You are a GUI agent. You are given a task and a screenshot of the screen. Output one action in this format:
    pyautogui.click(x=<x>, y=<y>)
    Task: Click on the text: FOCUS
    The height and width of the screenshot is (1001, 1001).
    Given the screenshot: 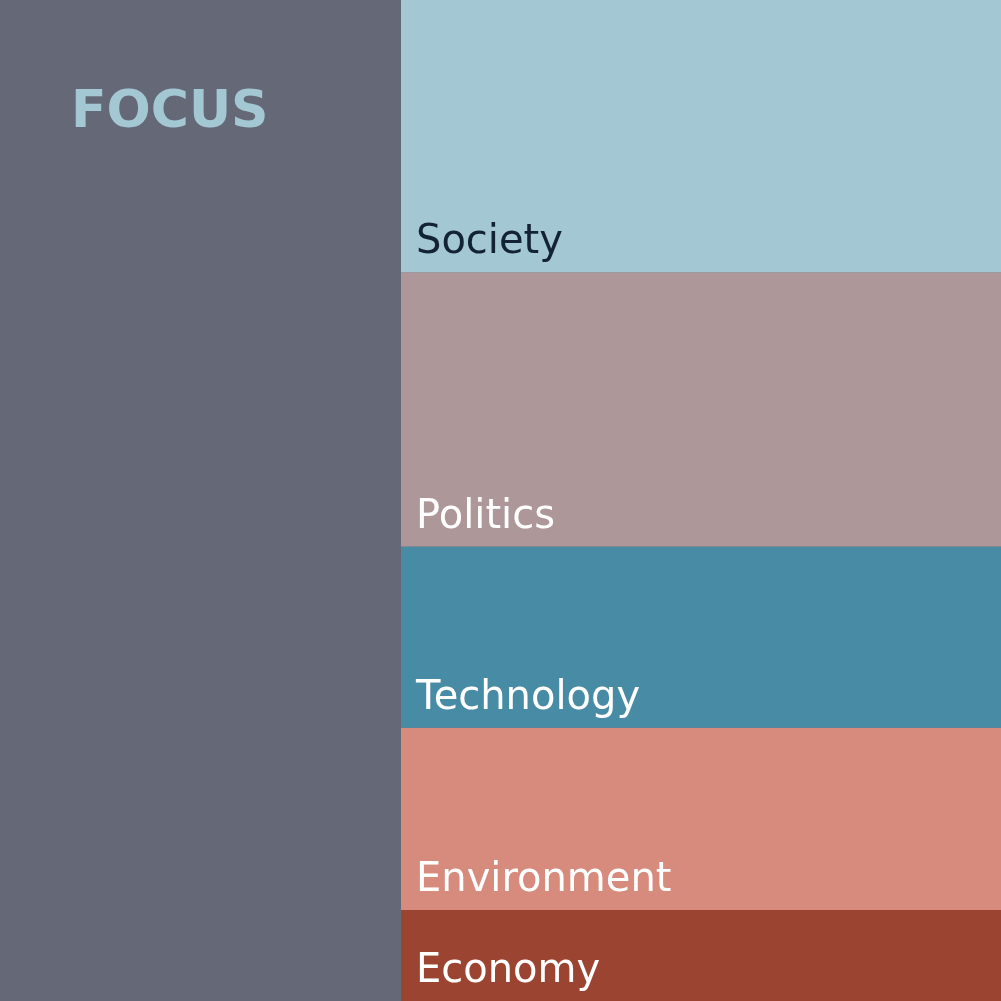 What is the action you would take?
    pyautogui.click(x=170, y=109)
    